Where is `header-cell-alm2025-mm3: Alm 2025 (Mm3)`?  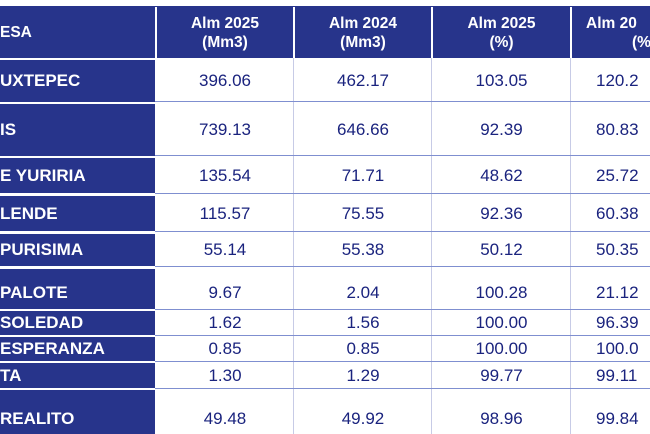 header-cell-alm2025-mm3: Alm 2025 (Mm3) is located at coordinates (225, 32).